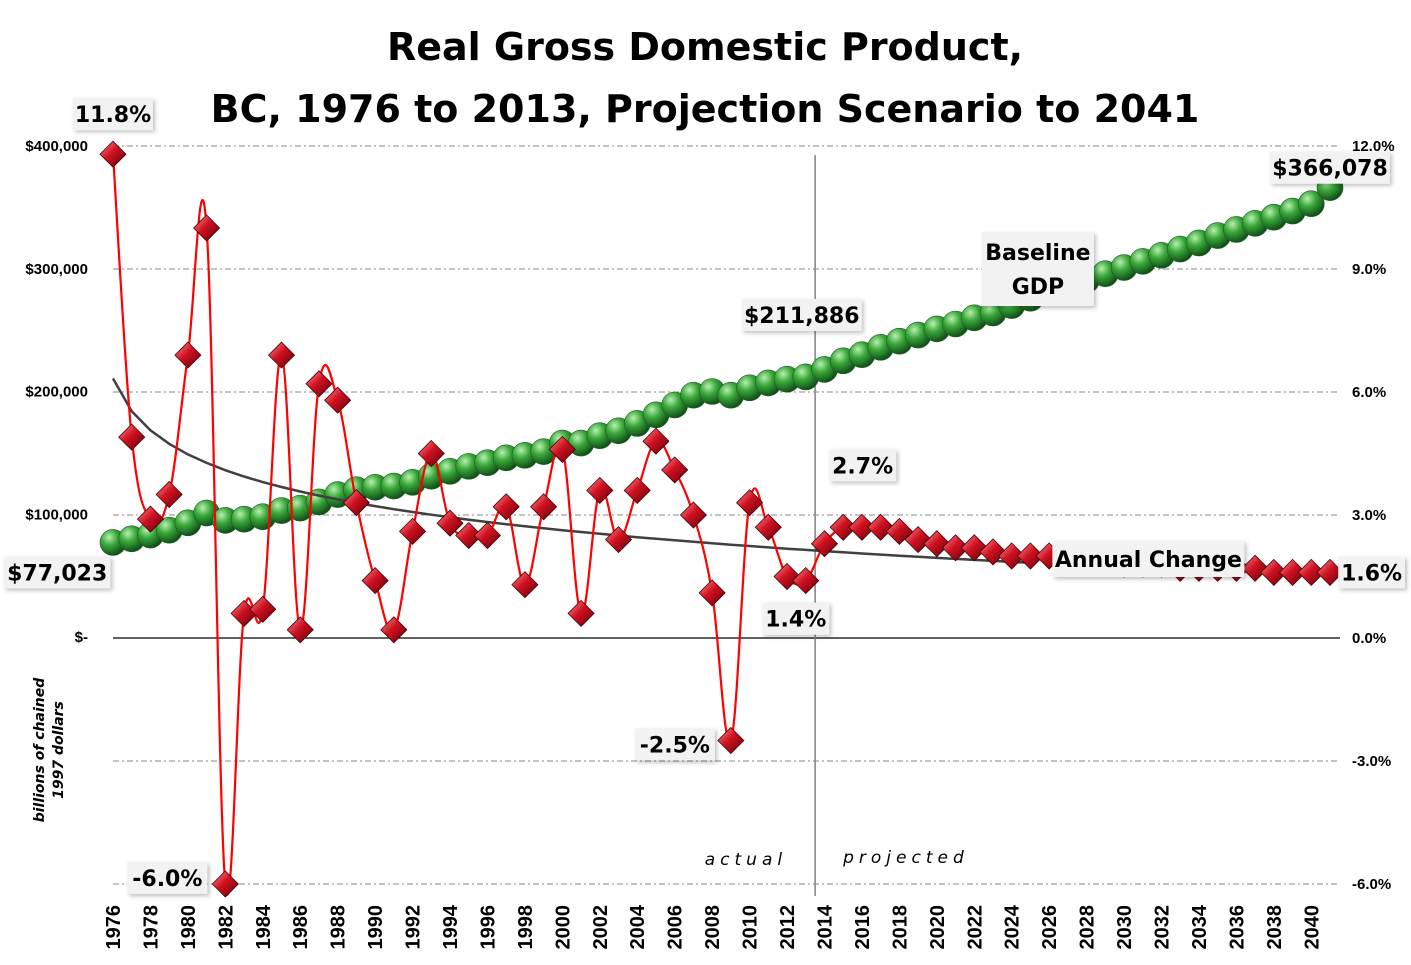 The width and height of the screenshot is (1411, 965). What do you see at coordinates (1162, 927) in the screenshot?
I see `x-tick-label: 2032` at bounding box center [1162, 927].